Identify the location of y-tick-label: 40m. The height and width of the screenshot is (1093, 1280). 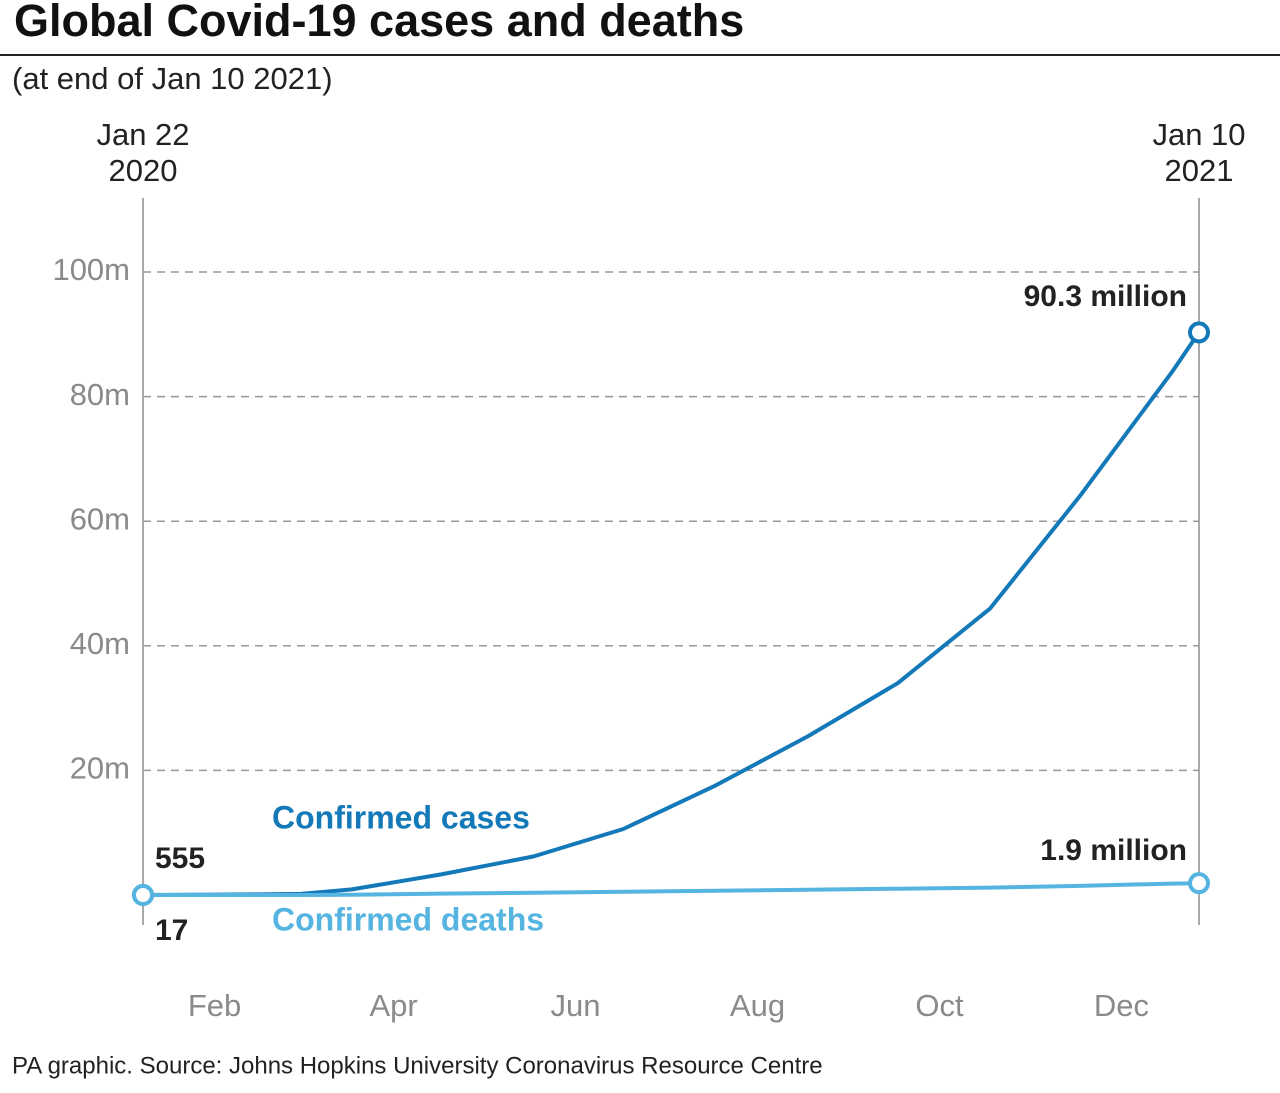
(100, 643).